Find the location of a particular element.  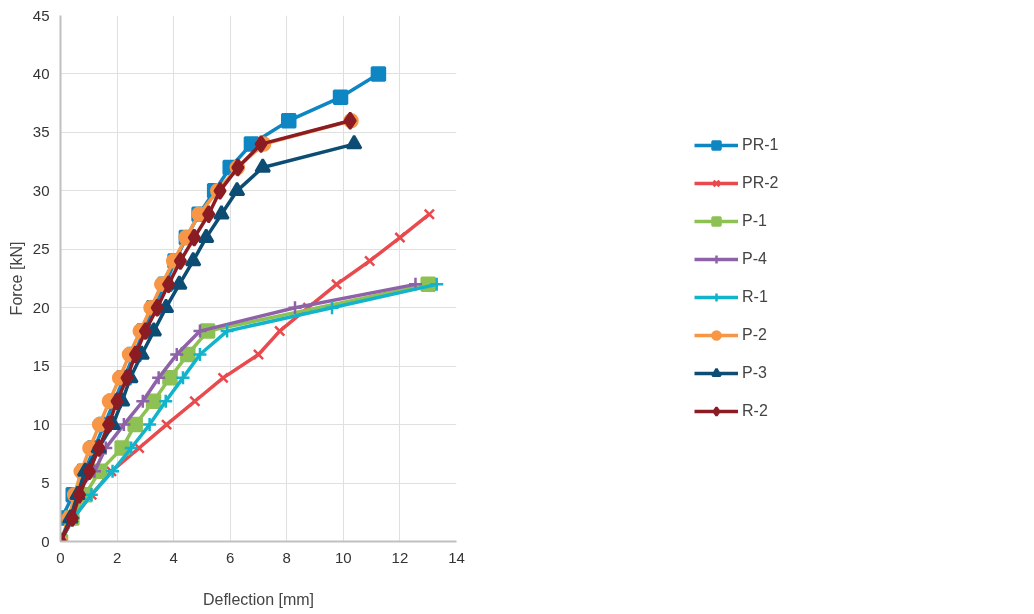

legend-label: PR-2 is located at coordinates (761, 183).